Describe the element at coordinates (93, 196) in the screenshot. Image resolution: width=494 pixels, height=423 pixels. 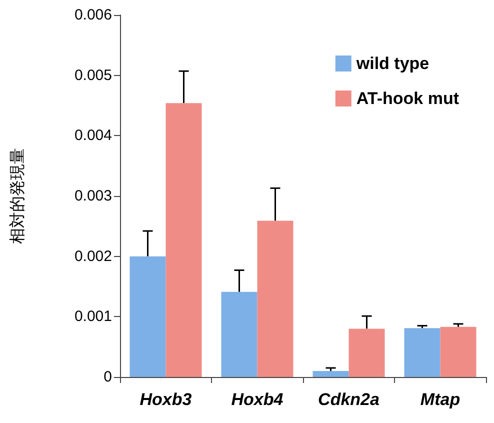
I see `y-tick-label: 0.003` at that location.